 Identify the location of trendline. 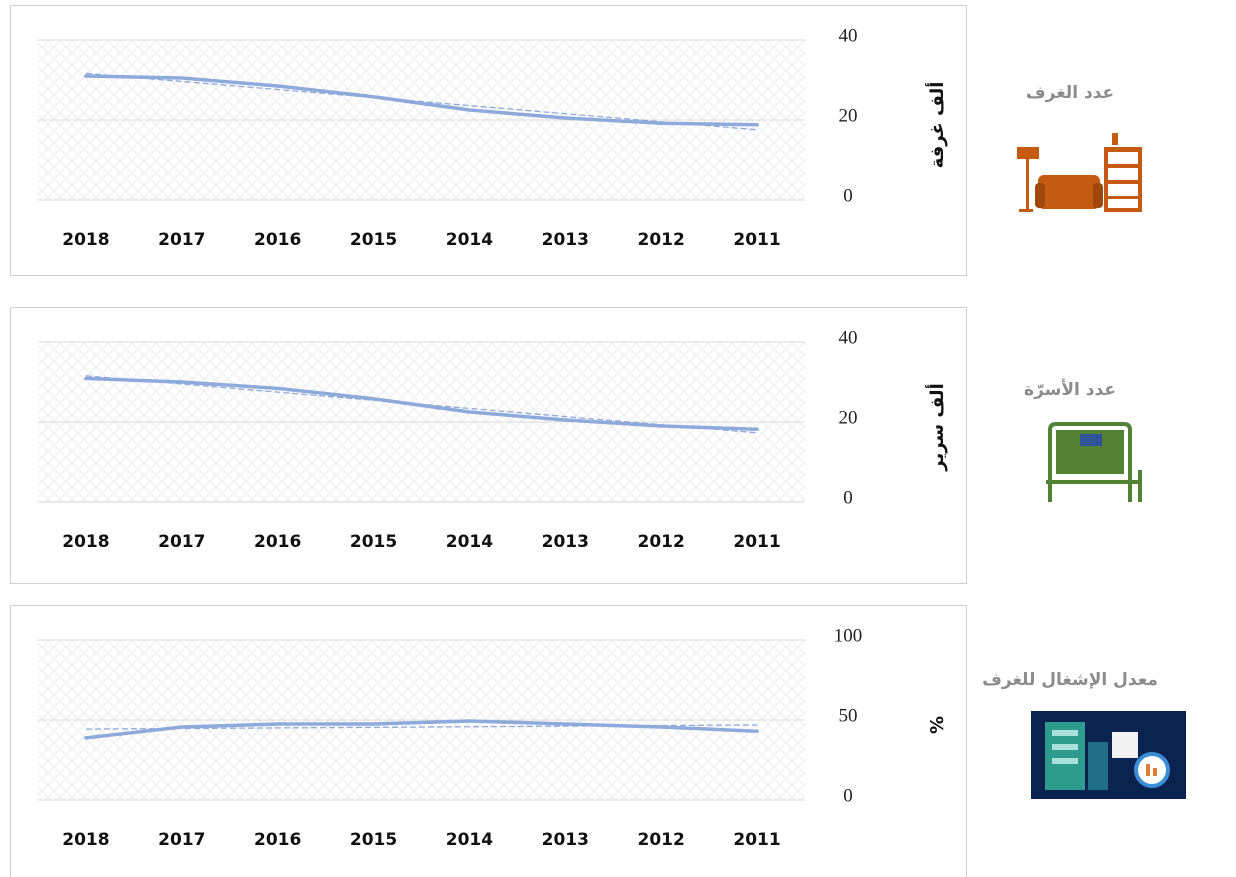
(421, 101).